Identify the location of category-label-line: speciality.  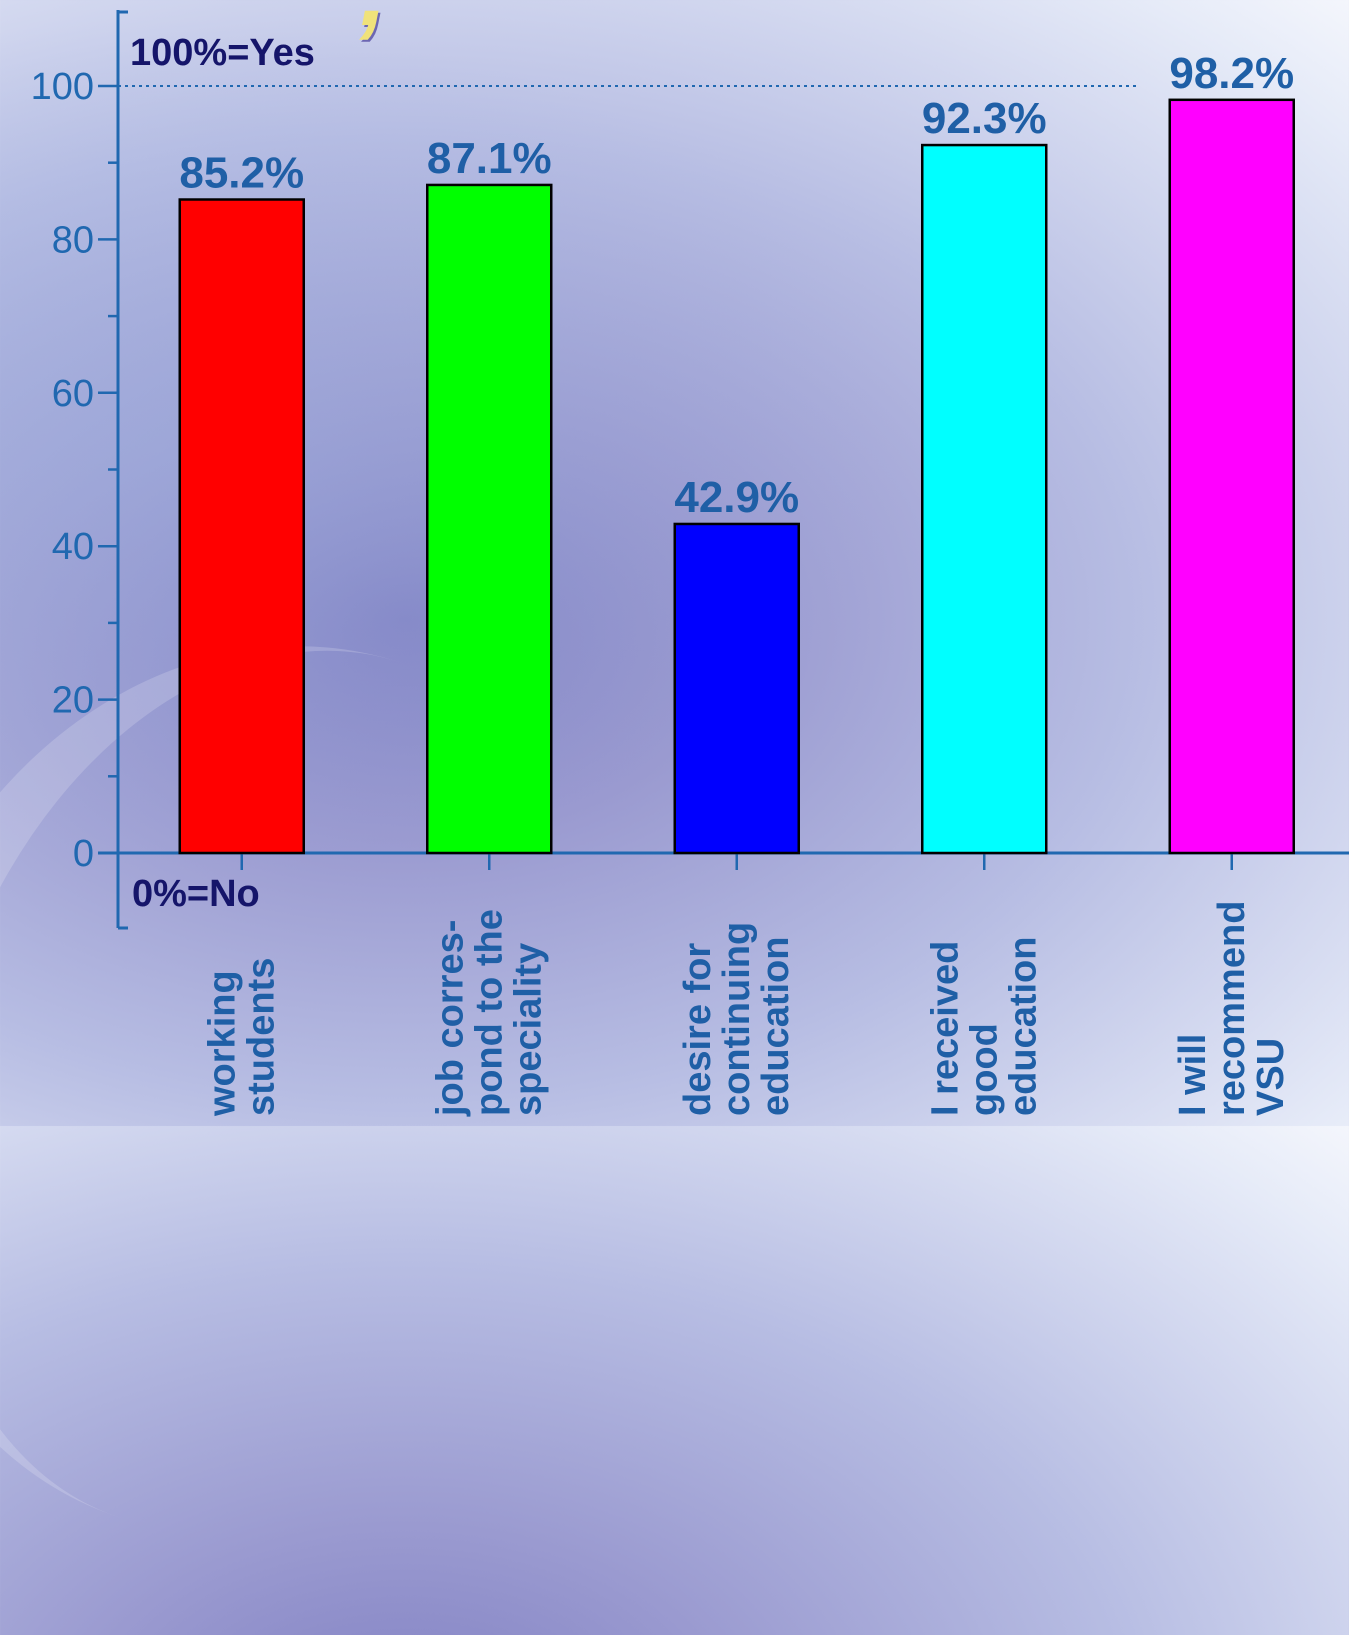
(528, 1029).